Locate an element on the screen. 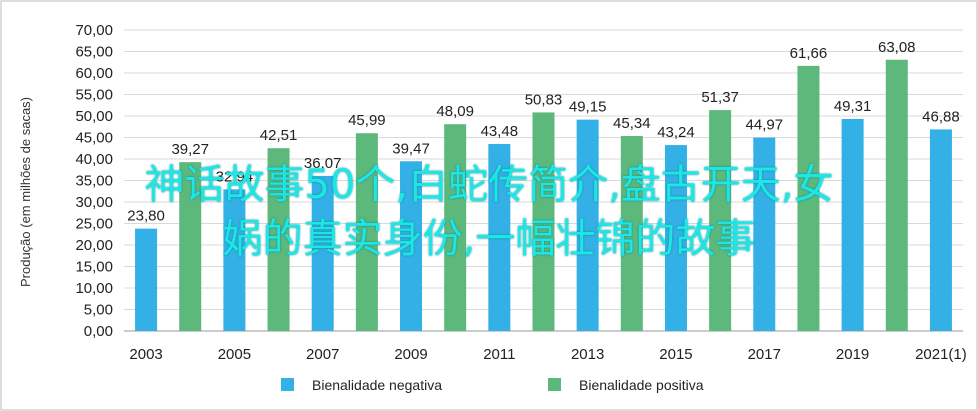  data-label: 45,99 is located at coordinates (367, 120).